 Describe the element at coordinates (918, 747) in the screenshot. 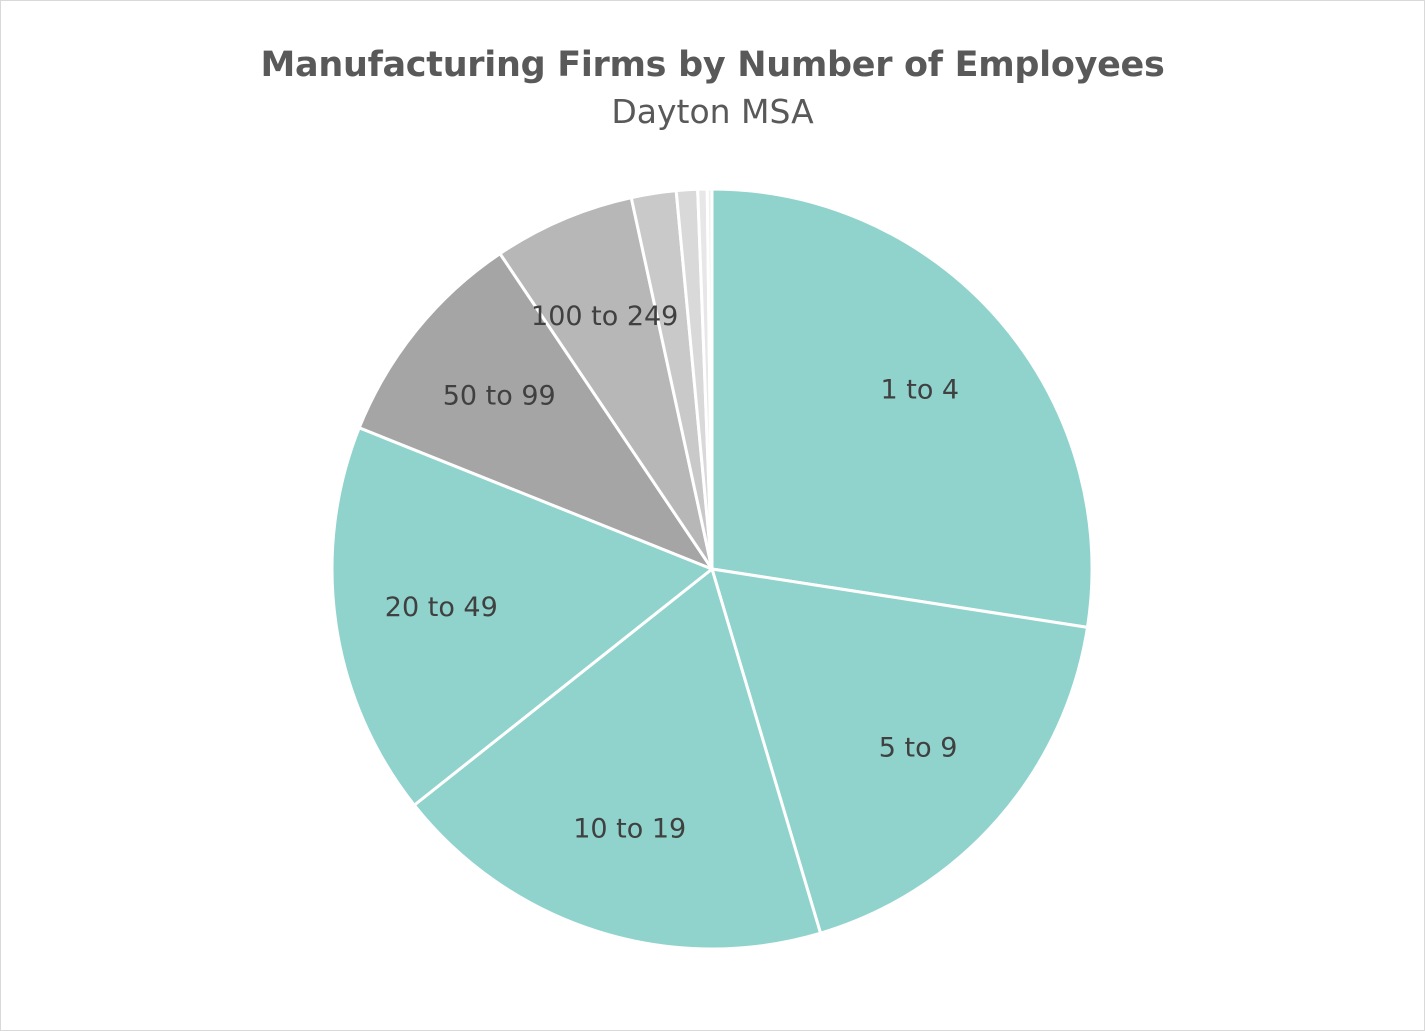

I see `slice-label-5-to-9: 5 to 9` at that location.